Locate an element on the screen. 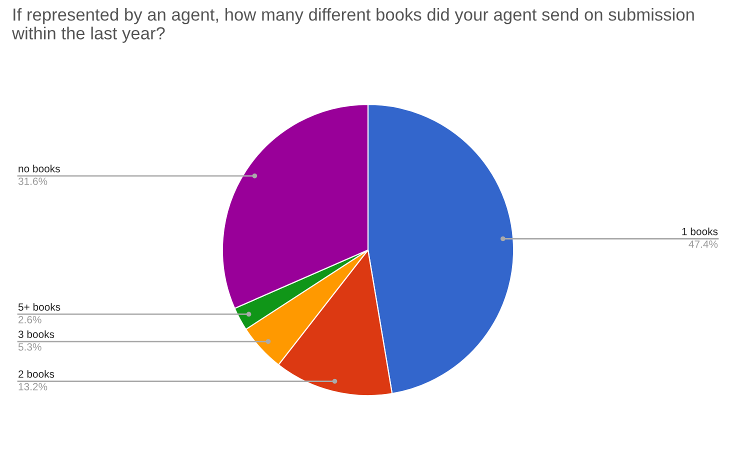  data-label: 5.3% is located at coordinates (30, 347).